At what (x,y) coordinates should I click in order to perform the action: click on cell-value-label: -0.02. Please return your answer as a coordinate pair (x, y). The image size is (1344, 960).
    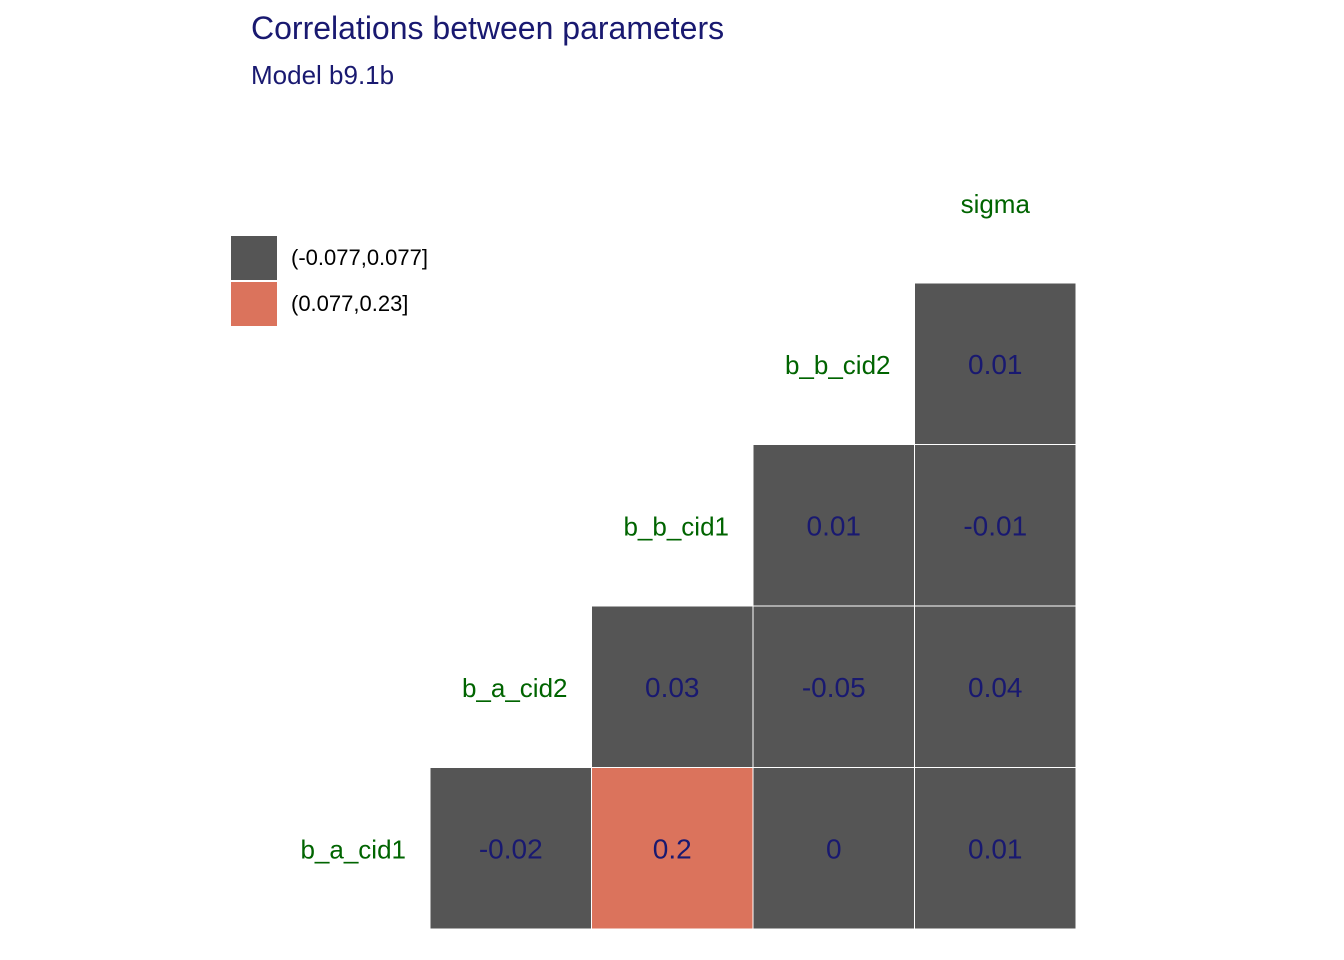
    Looking at the image, I should click on (511, 848).